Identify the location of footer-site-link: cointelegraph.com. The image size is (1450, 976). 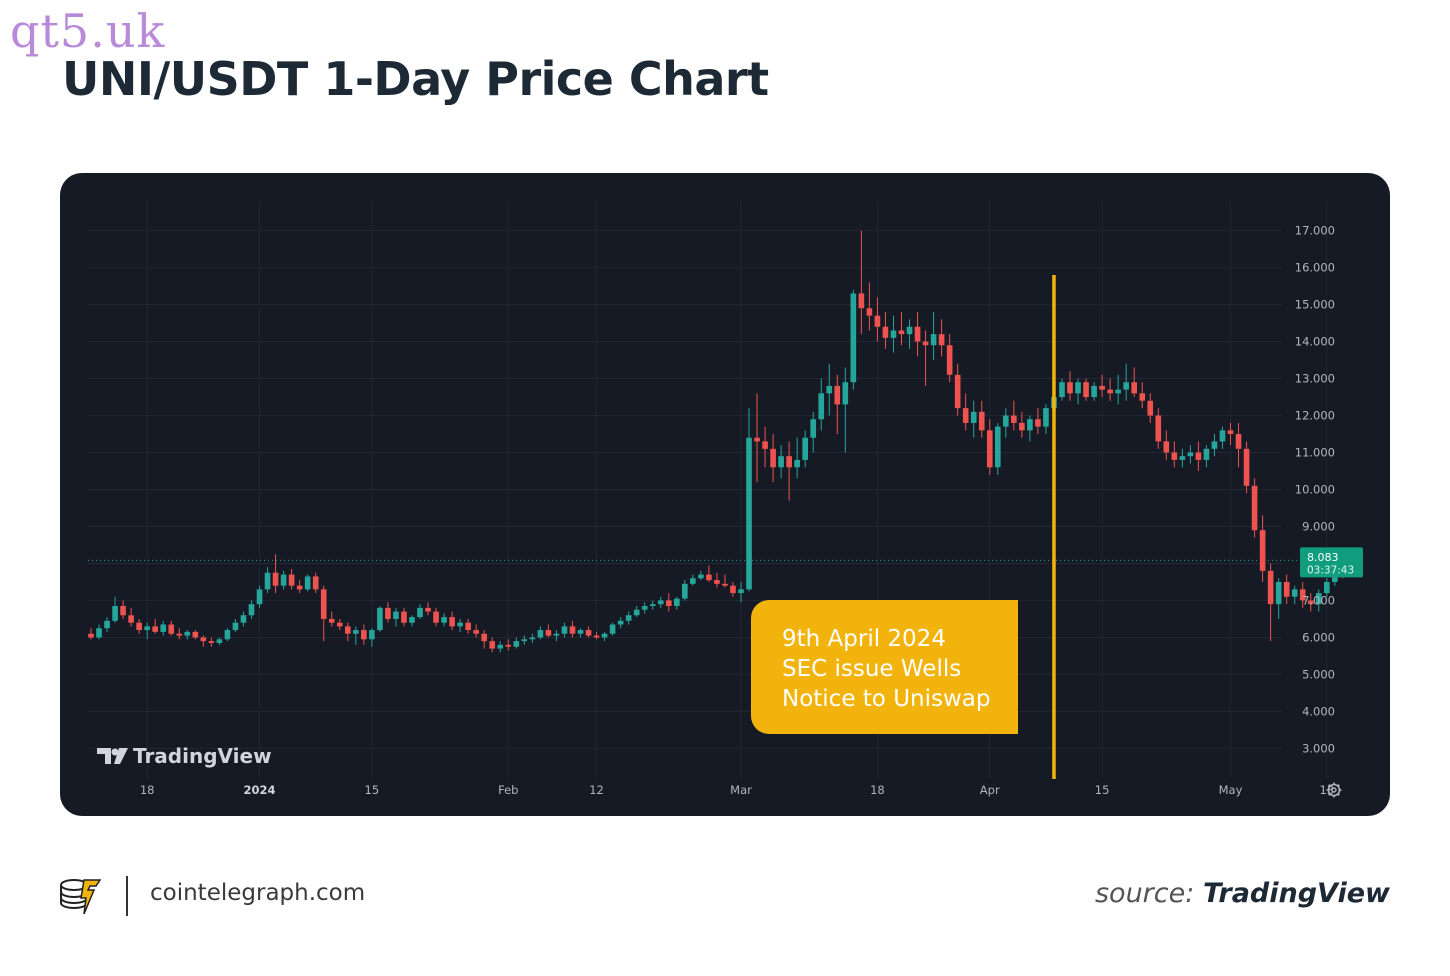
(258, 893).